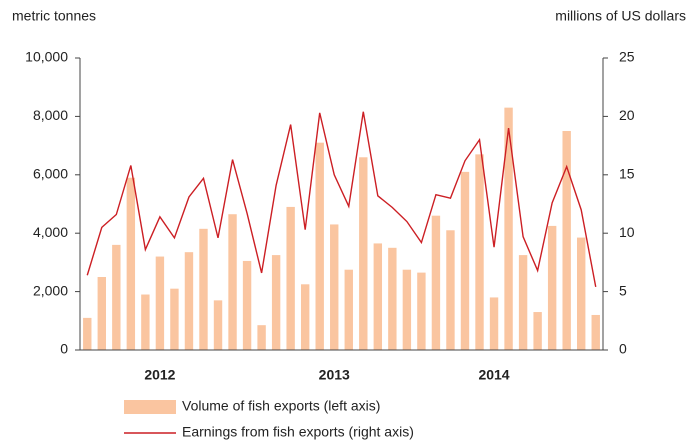 This screenshot has width=691, height=443. I want to click on y-tick-label: 4,000, so click(50, 232).